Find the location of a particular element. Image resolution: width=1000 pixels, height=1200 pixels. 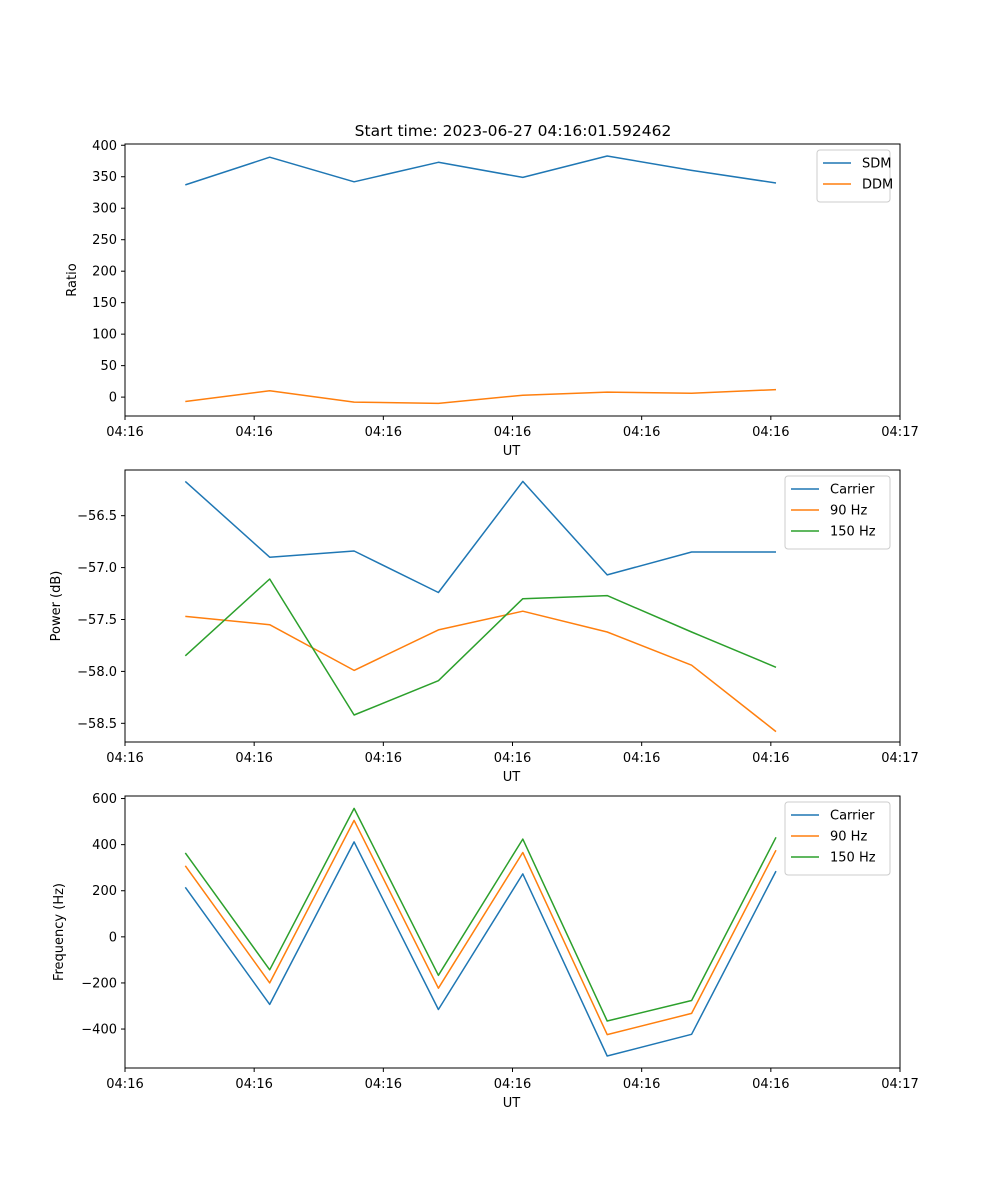

y-tick-label: 150 is located at coordinates (104, 303).